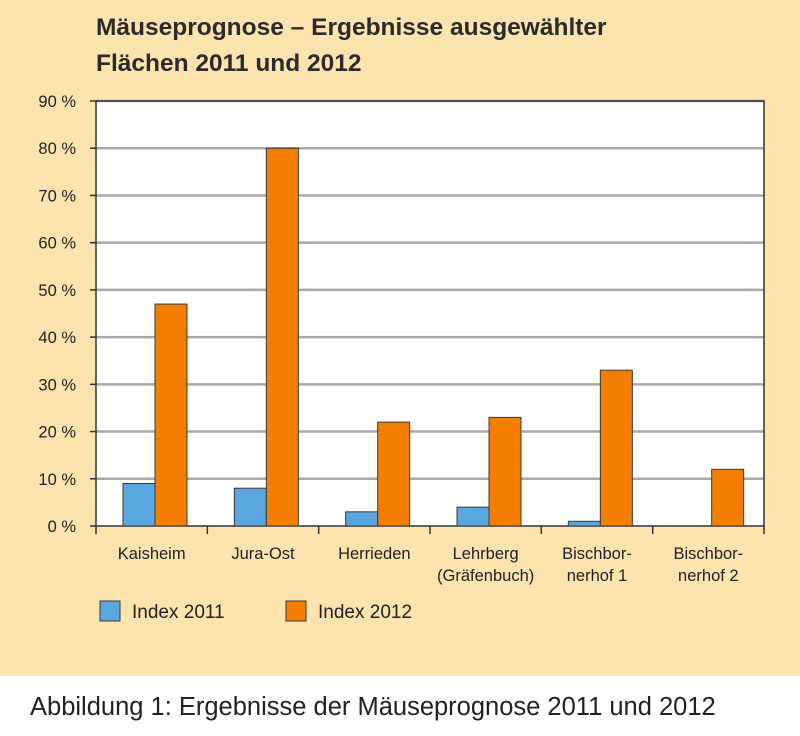 The height and width of the screenshot is (736, 800). I want to click on y-tick-label: 40 %, so click(57, 338).